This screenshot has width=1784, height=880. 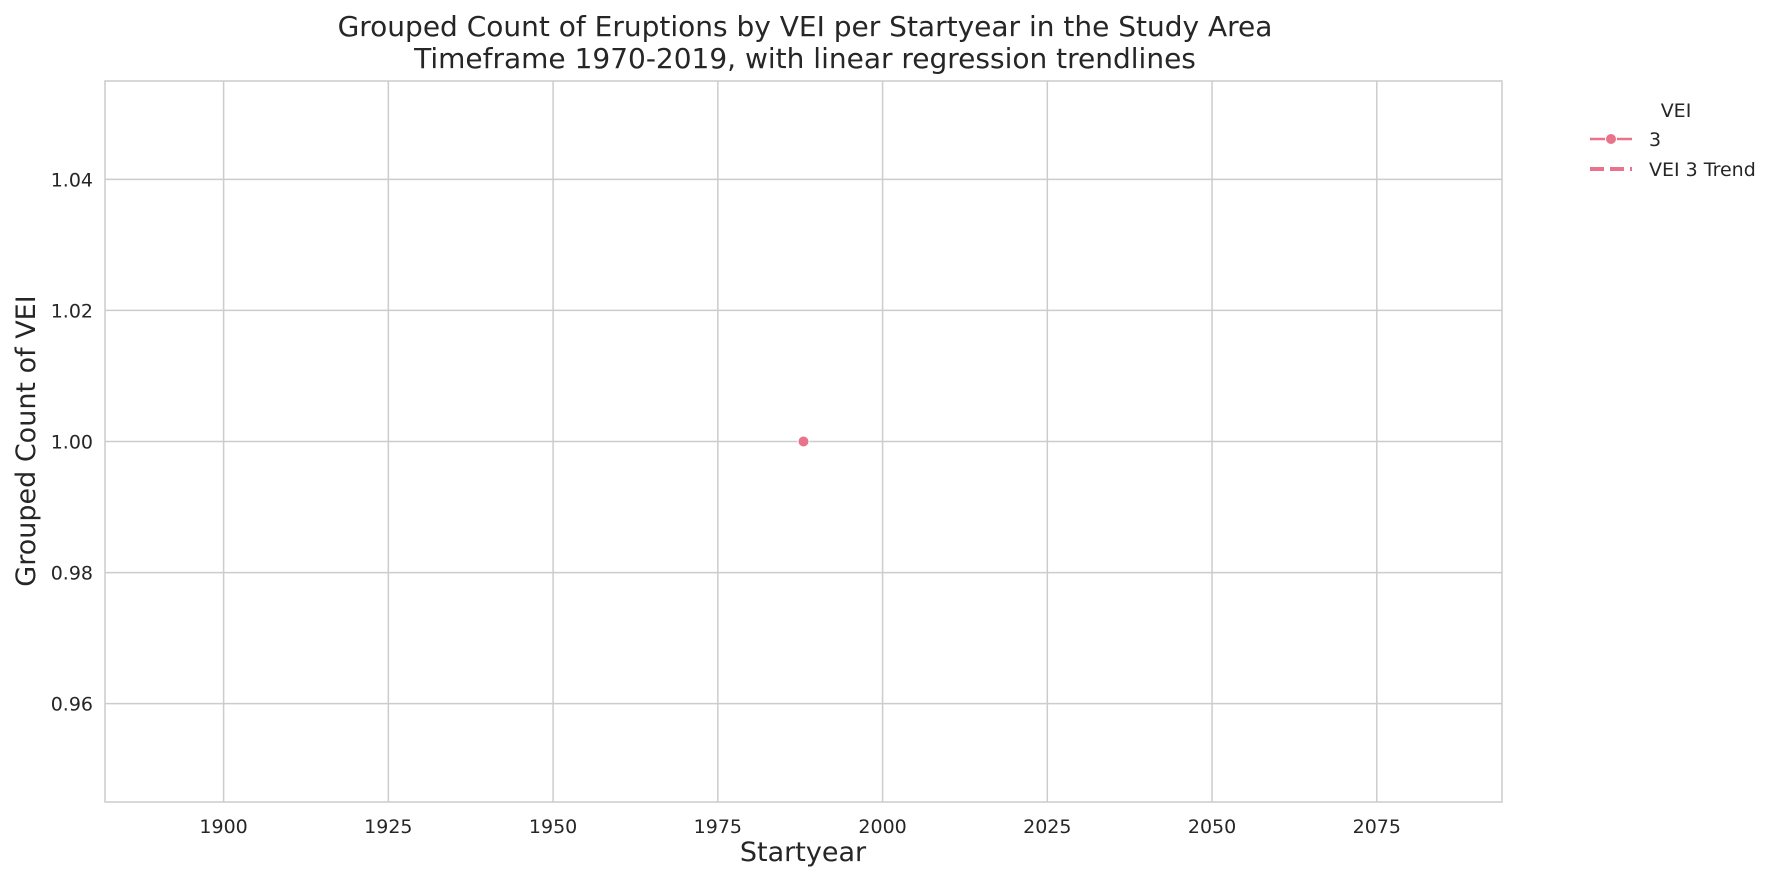 What do you see at coordinates (1212, 827) in the screenshot?
I see `x-tick-label: 2050` at bounding box center [1212, 827].